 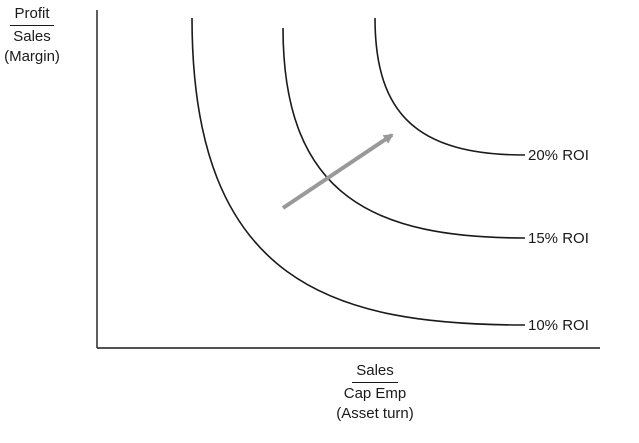 I want to click on y-axis-label: Profit Sales (Margin), so click(x=32, y=35).